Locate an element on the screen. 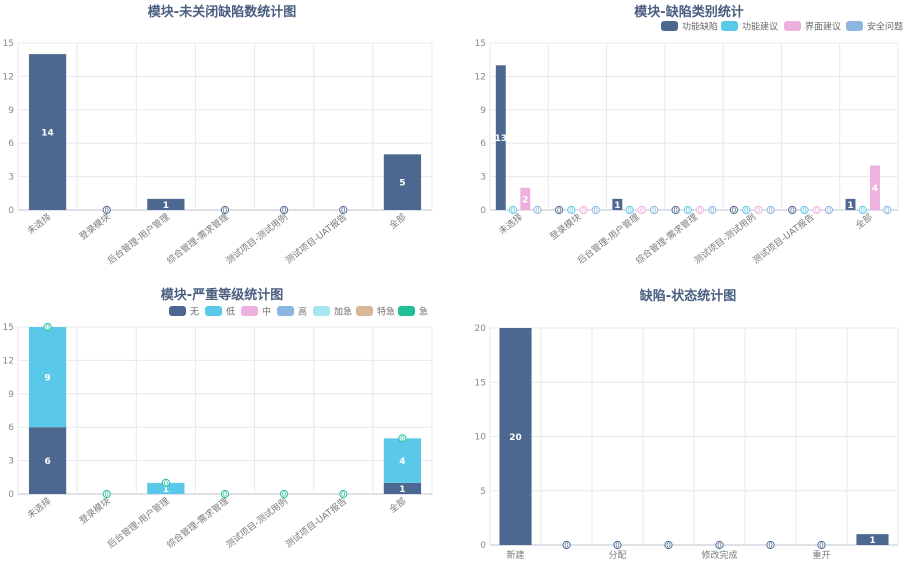 This screenshot has height=566, width=922. data-label-缺陷数-0: 20 is located at coordinates (515, 438).